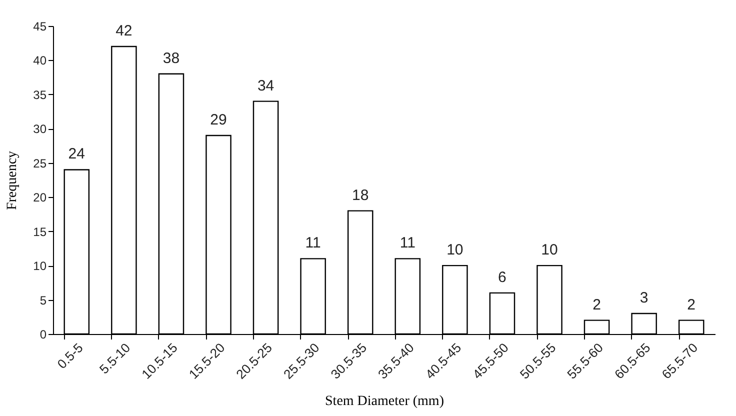 The height and width of the screenshot is (416, 736). What do you see at coordinates (40, 266) in the screenshot?
I see `y-tick-label: 10` at bounding box center [40, 266].